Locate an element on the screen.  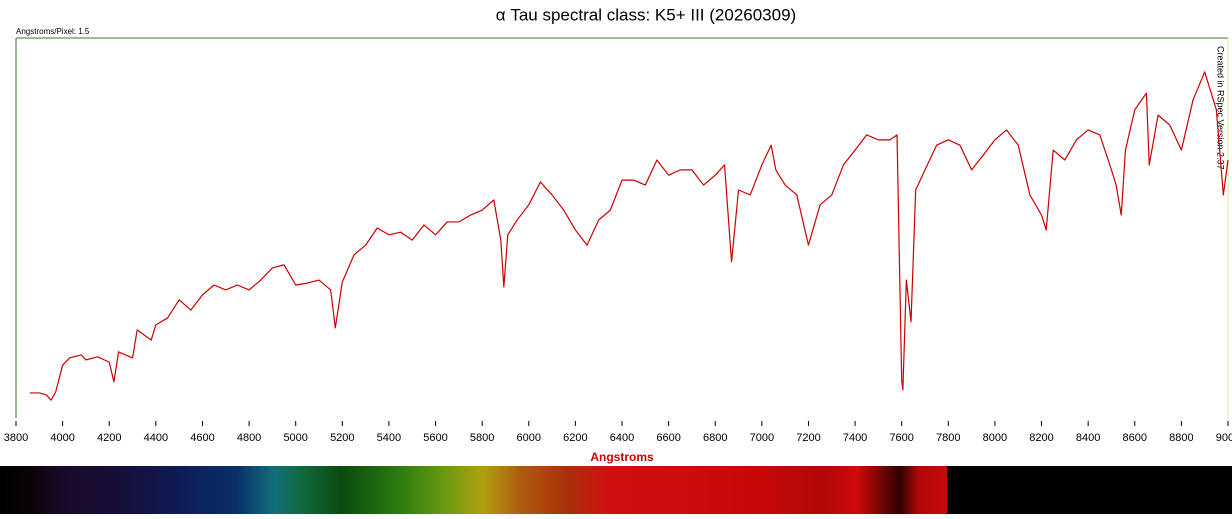
x-tick-label: 4600 is located at coordinates (202, 438).